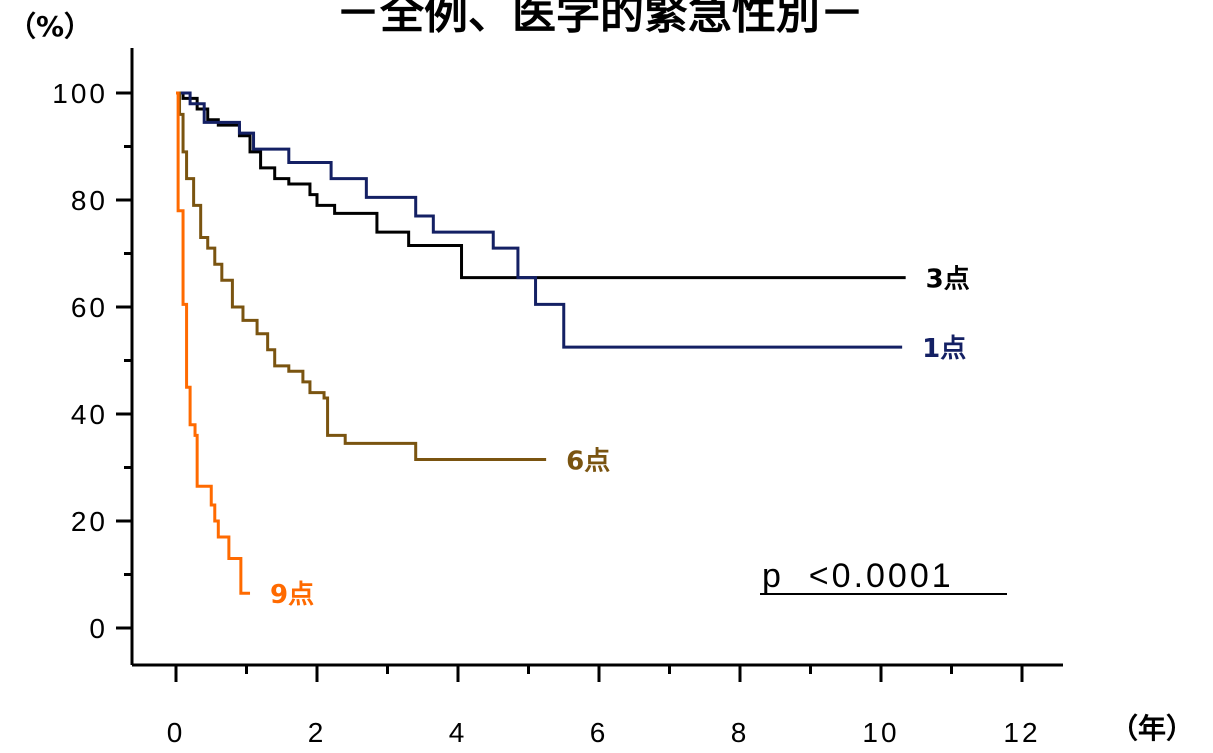 This screenshot has width=1213, height=753. Describe the element at coordinates (1152, 728) in the screenshot. I see `x-axis-label: （年）` at that location.